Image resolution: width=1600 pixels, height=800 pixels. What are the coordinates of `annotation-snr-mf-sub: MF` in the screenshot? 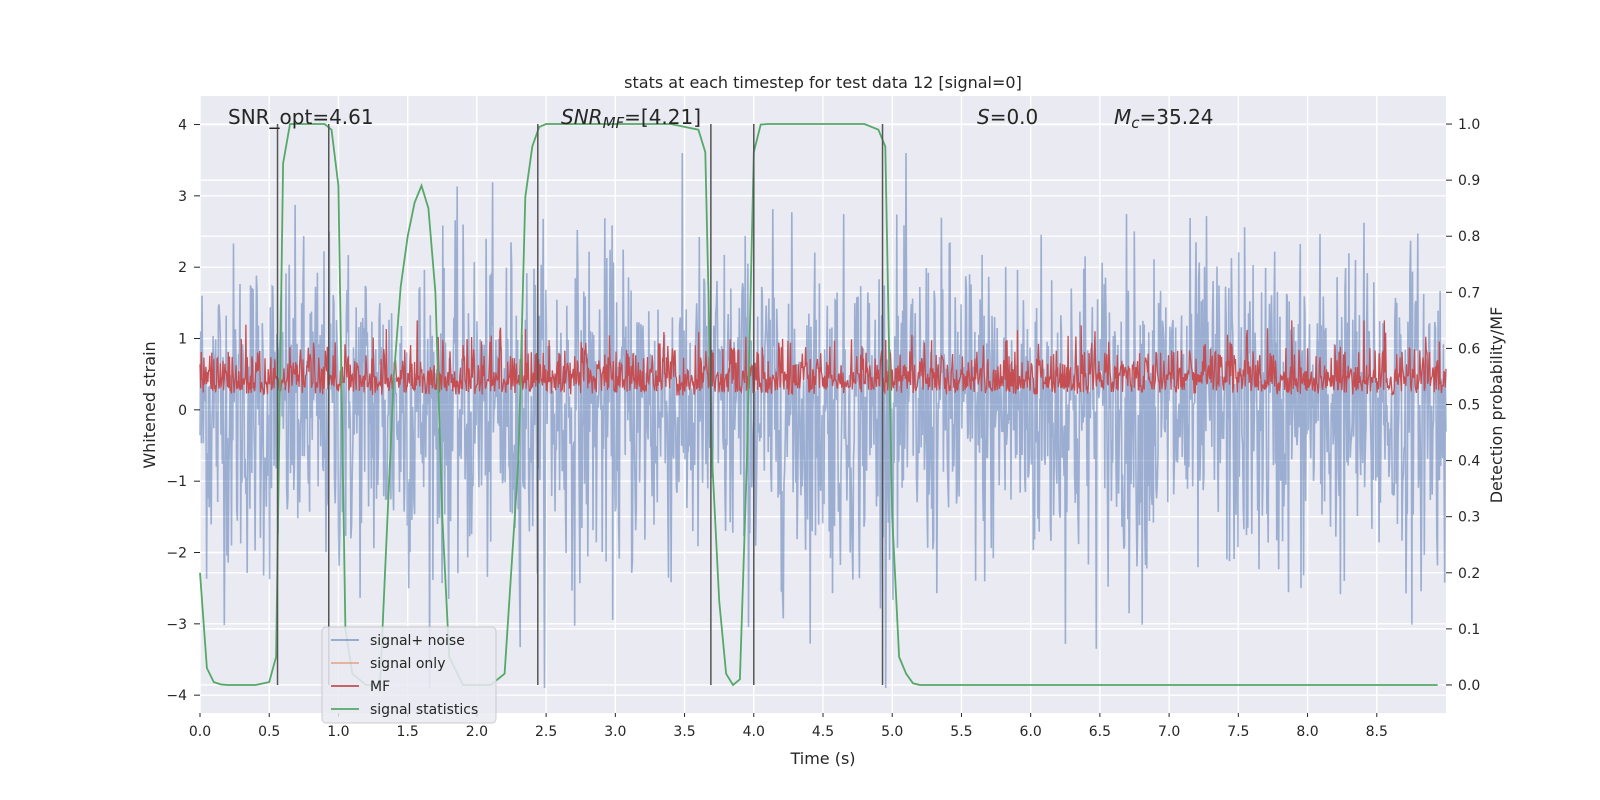 It's located at (614, 123).